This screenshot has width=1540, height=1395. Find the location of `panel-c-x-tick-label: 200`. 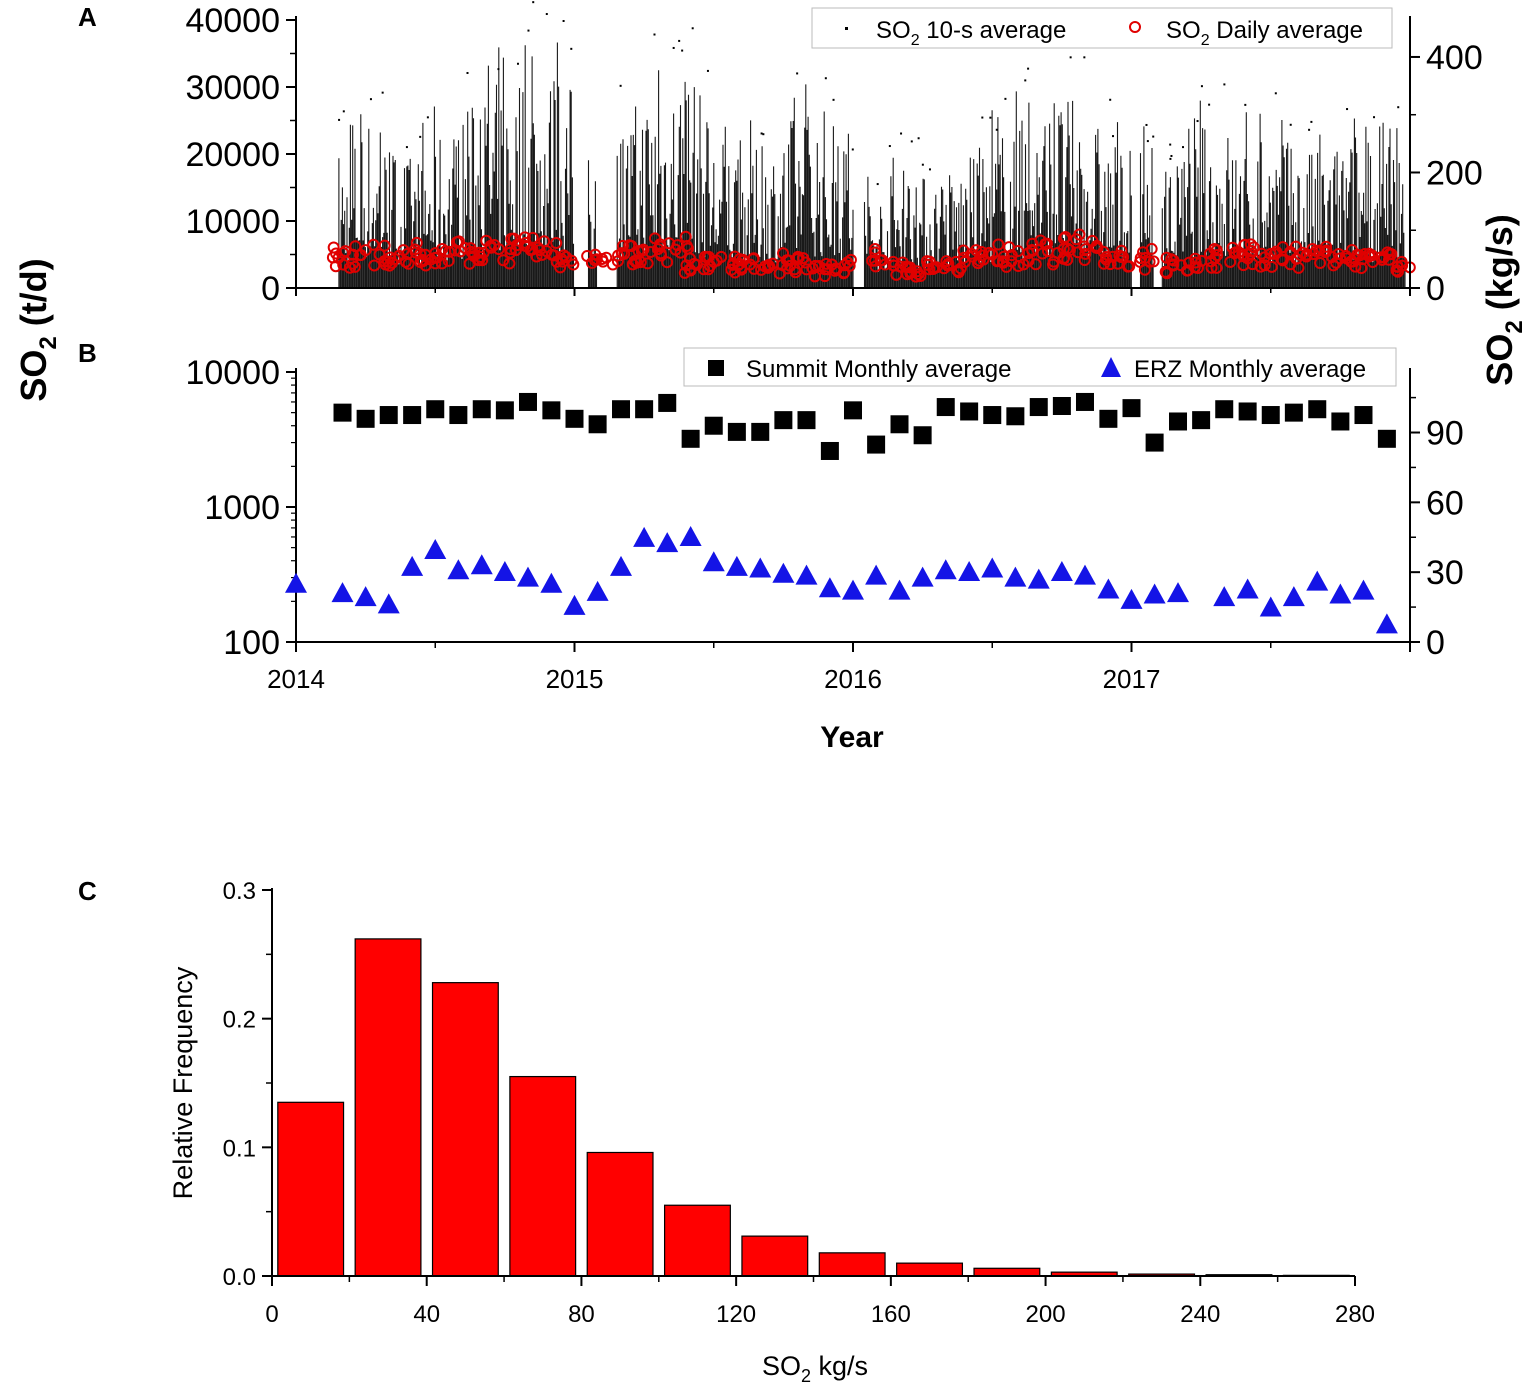

panel-c-x-tick-label: 200 is located at coordinates (1046, 1314).